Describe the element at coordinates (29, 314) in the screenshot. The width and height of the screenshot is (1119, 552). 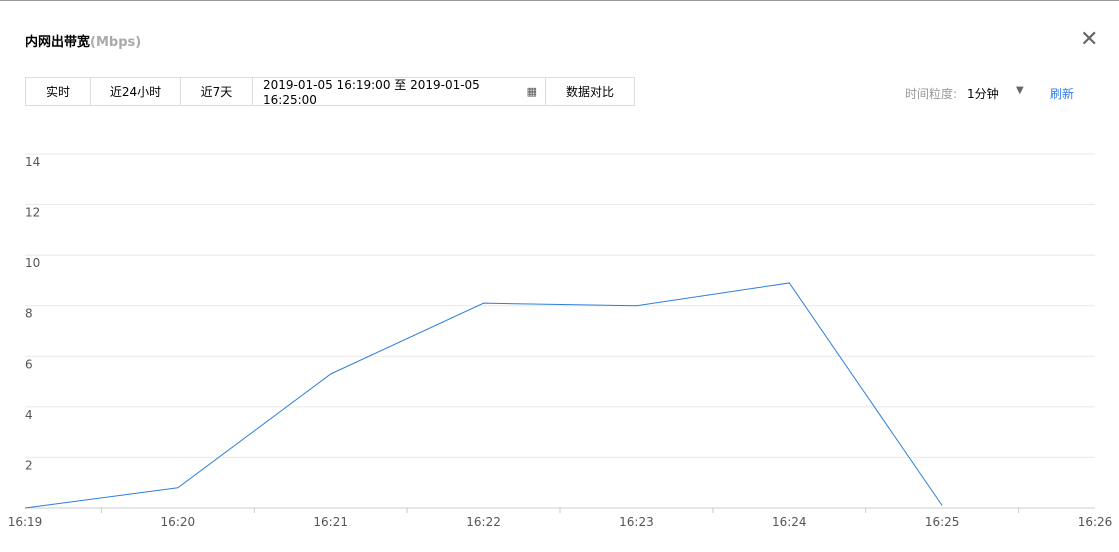
I see `y-tick-label: 8` at that location.